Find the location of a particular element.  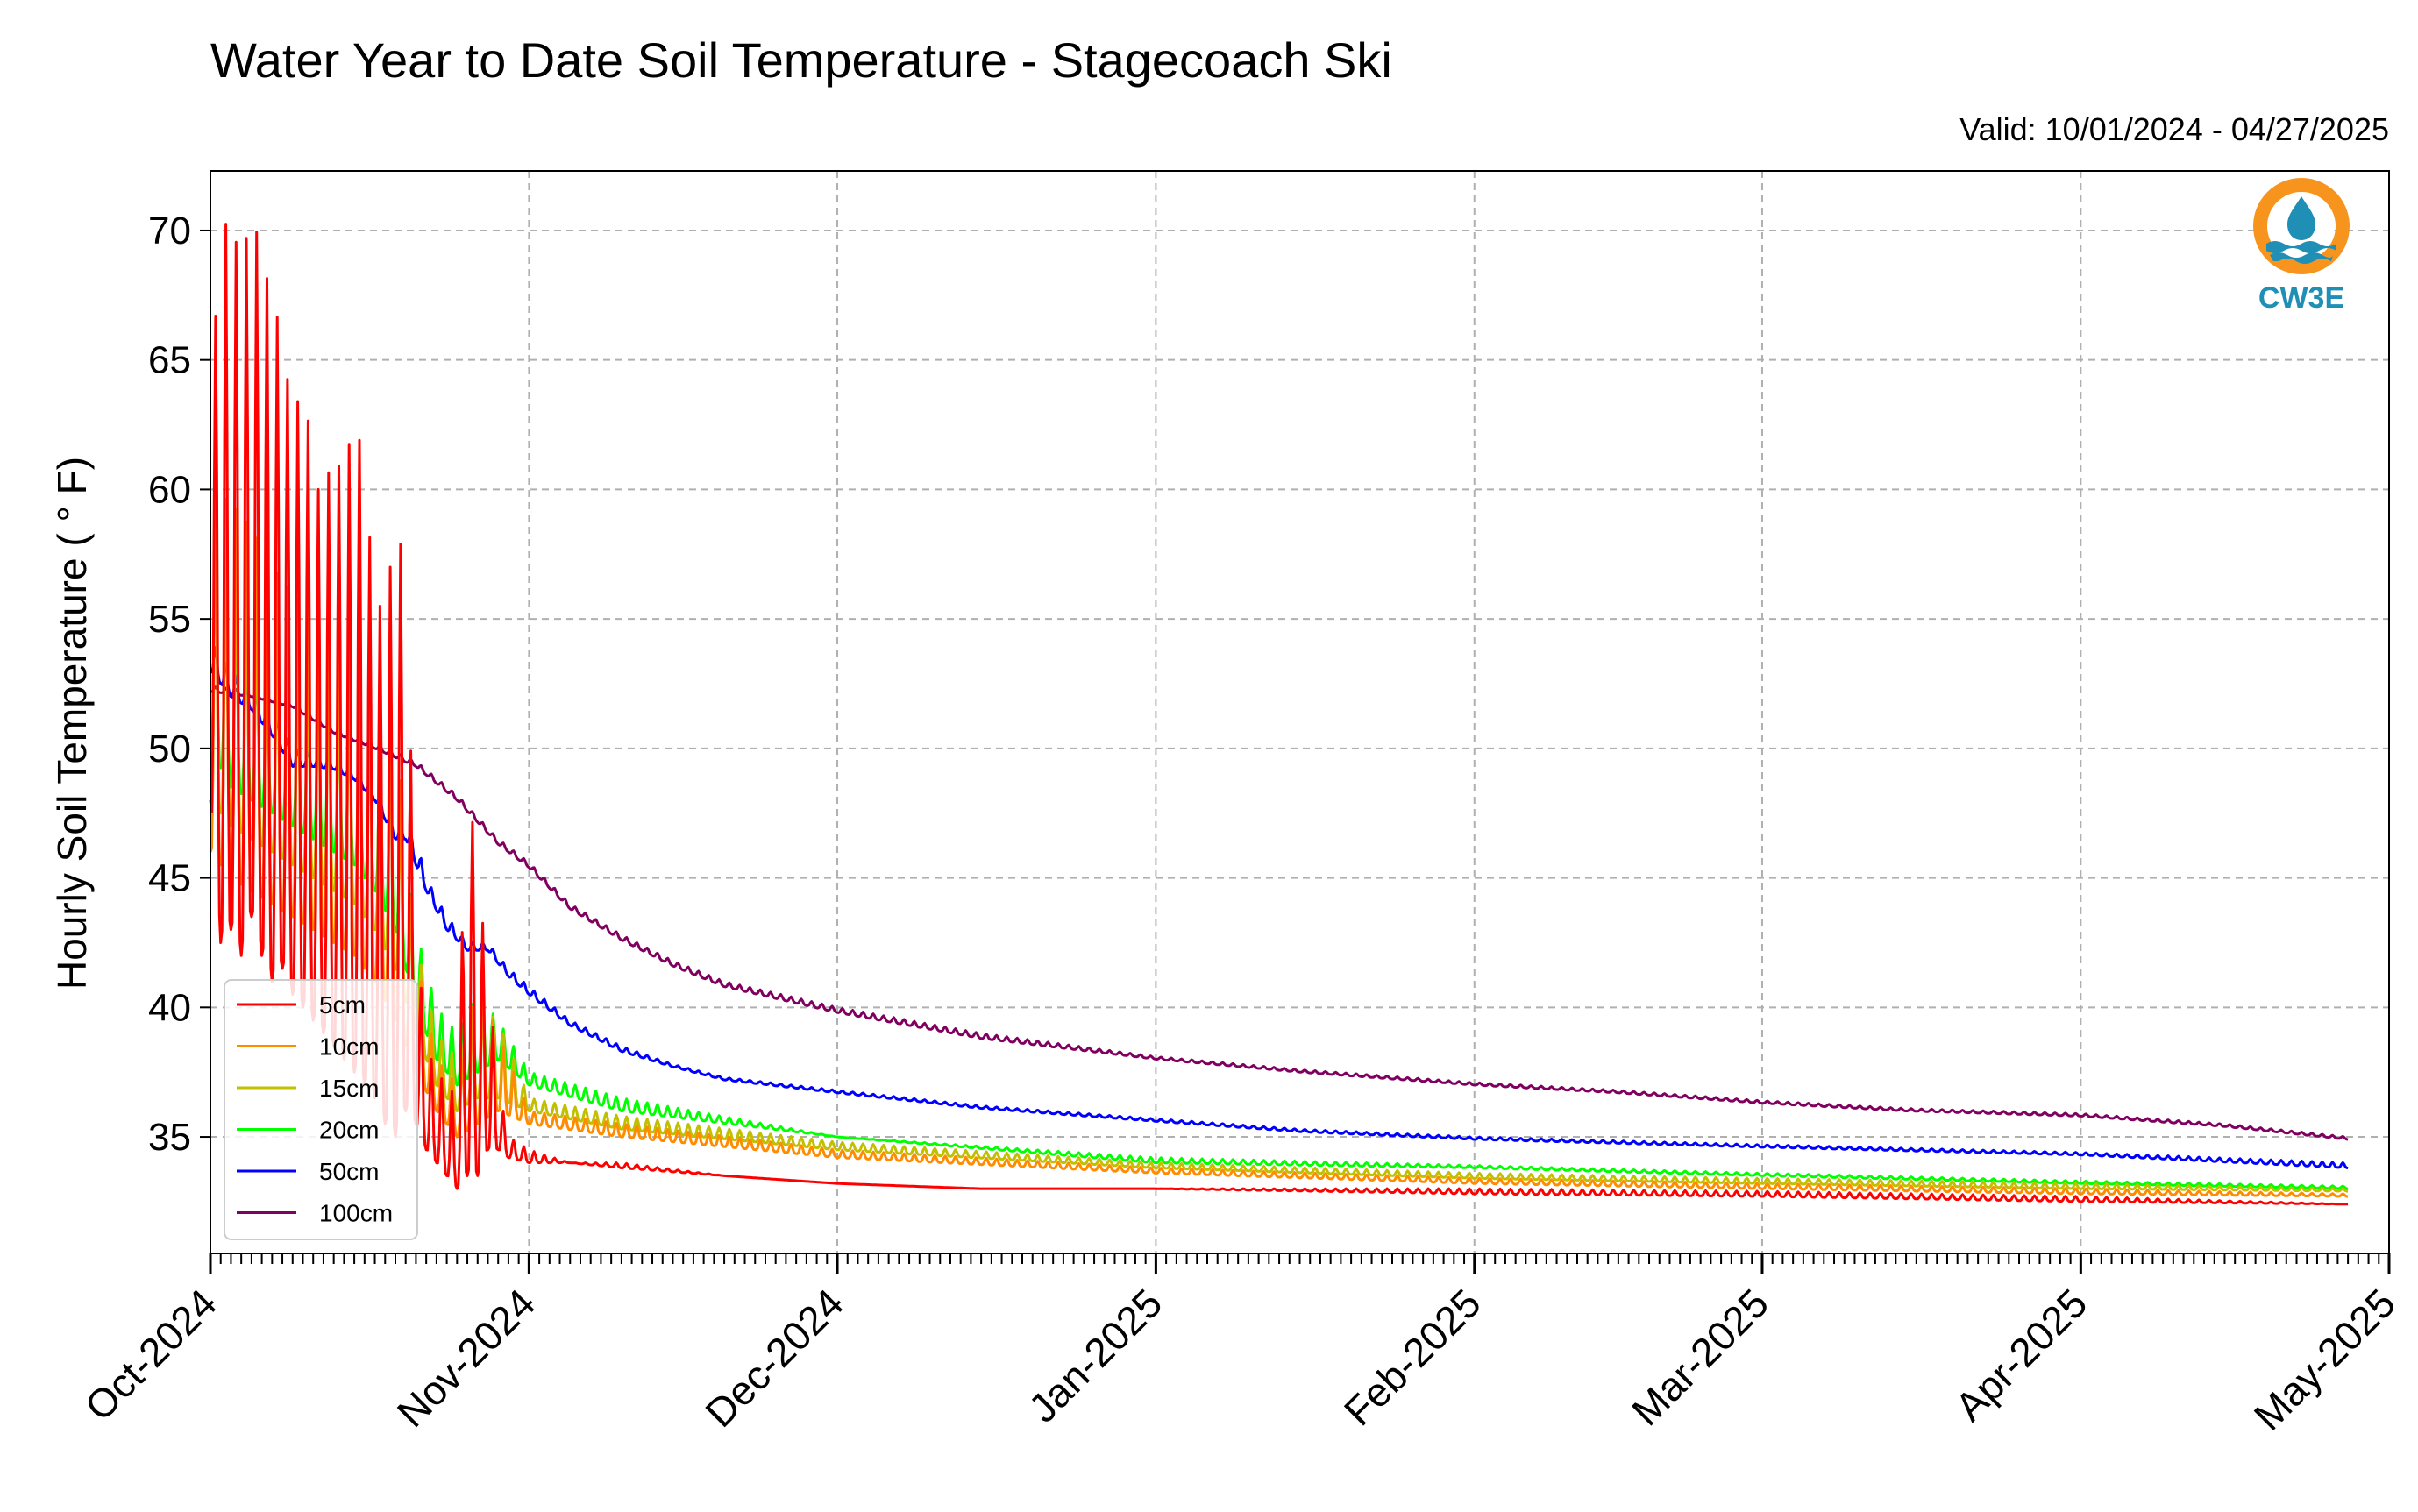

legend: 5cm 10cm 15cm 20cm 50cm 100cm is located at coordinates (321, 1109).